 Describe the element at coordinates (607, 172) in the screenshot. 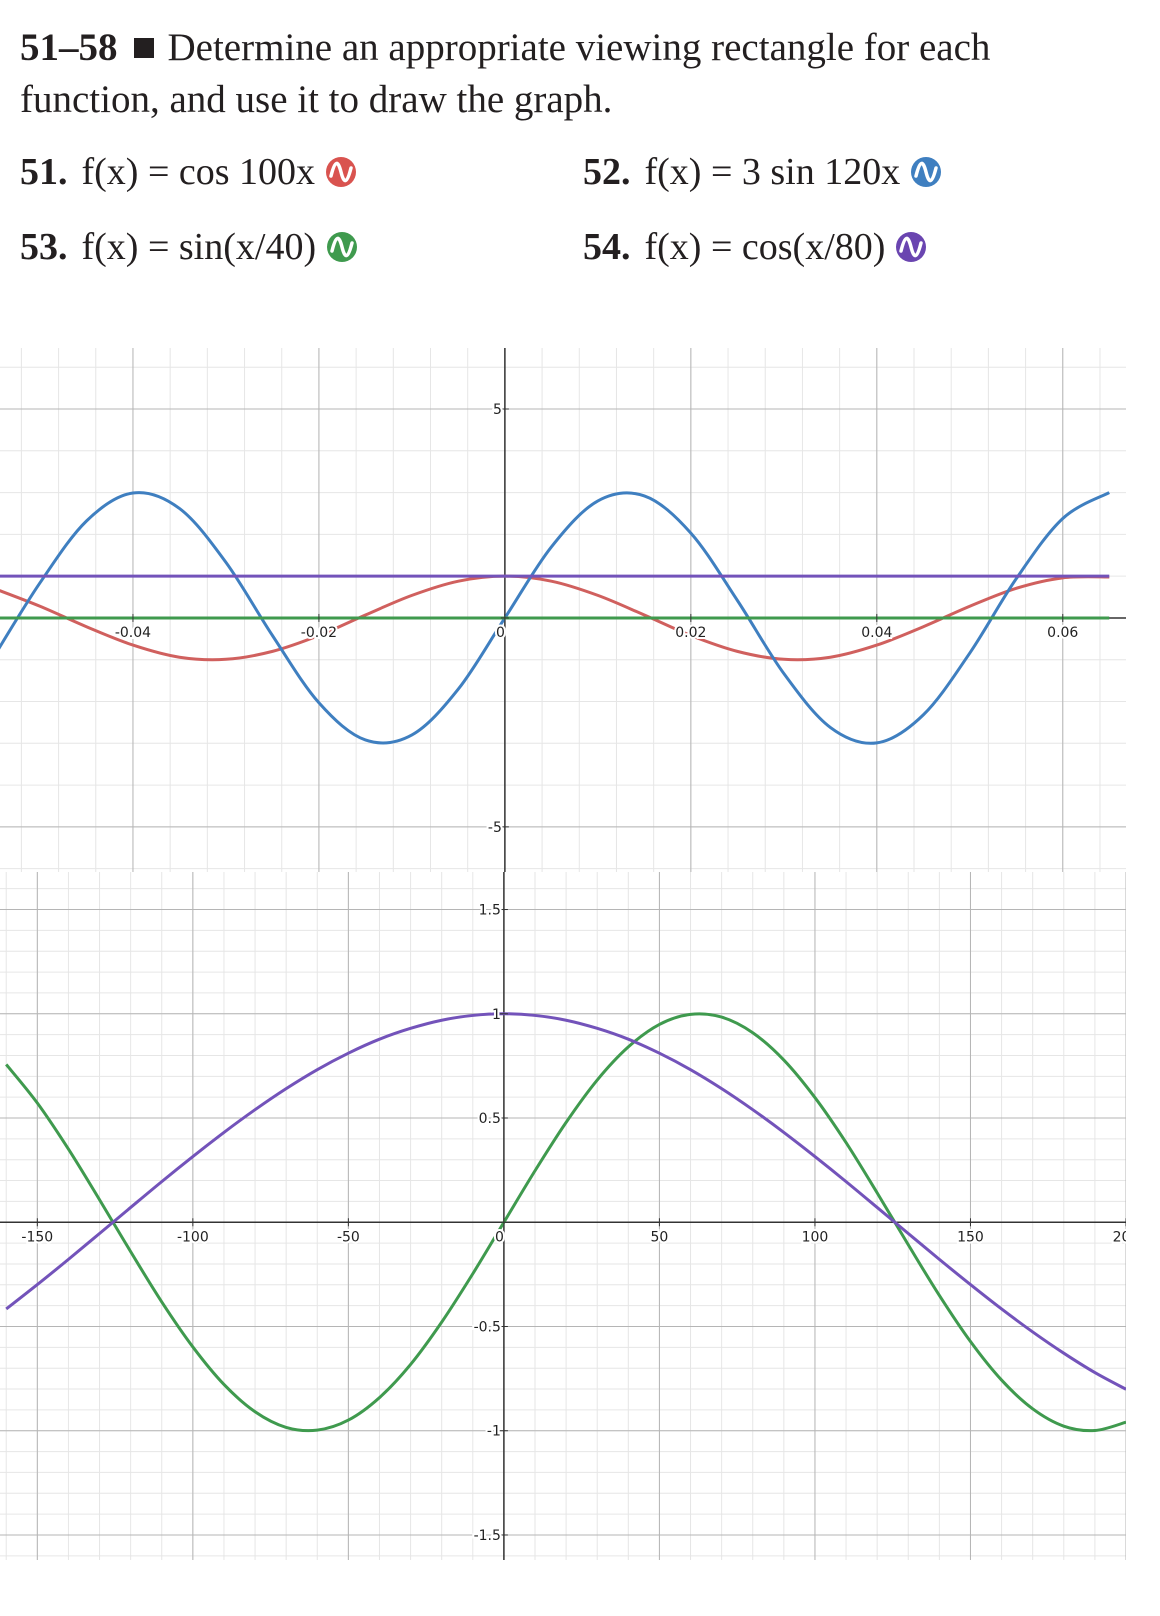

I see `problem-number: 52.` at that location.